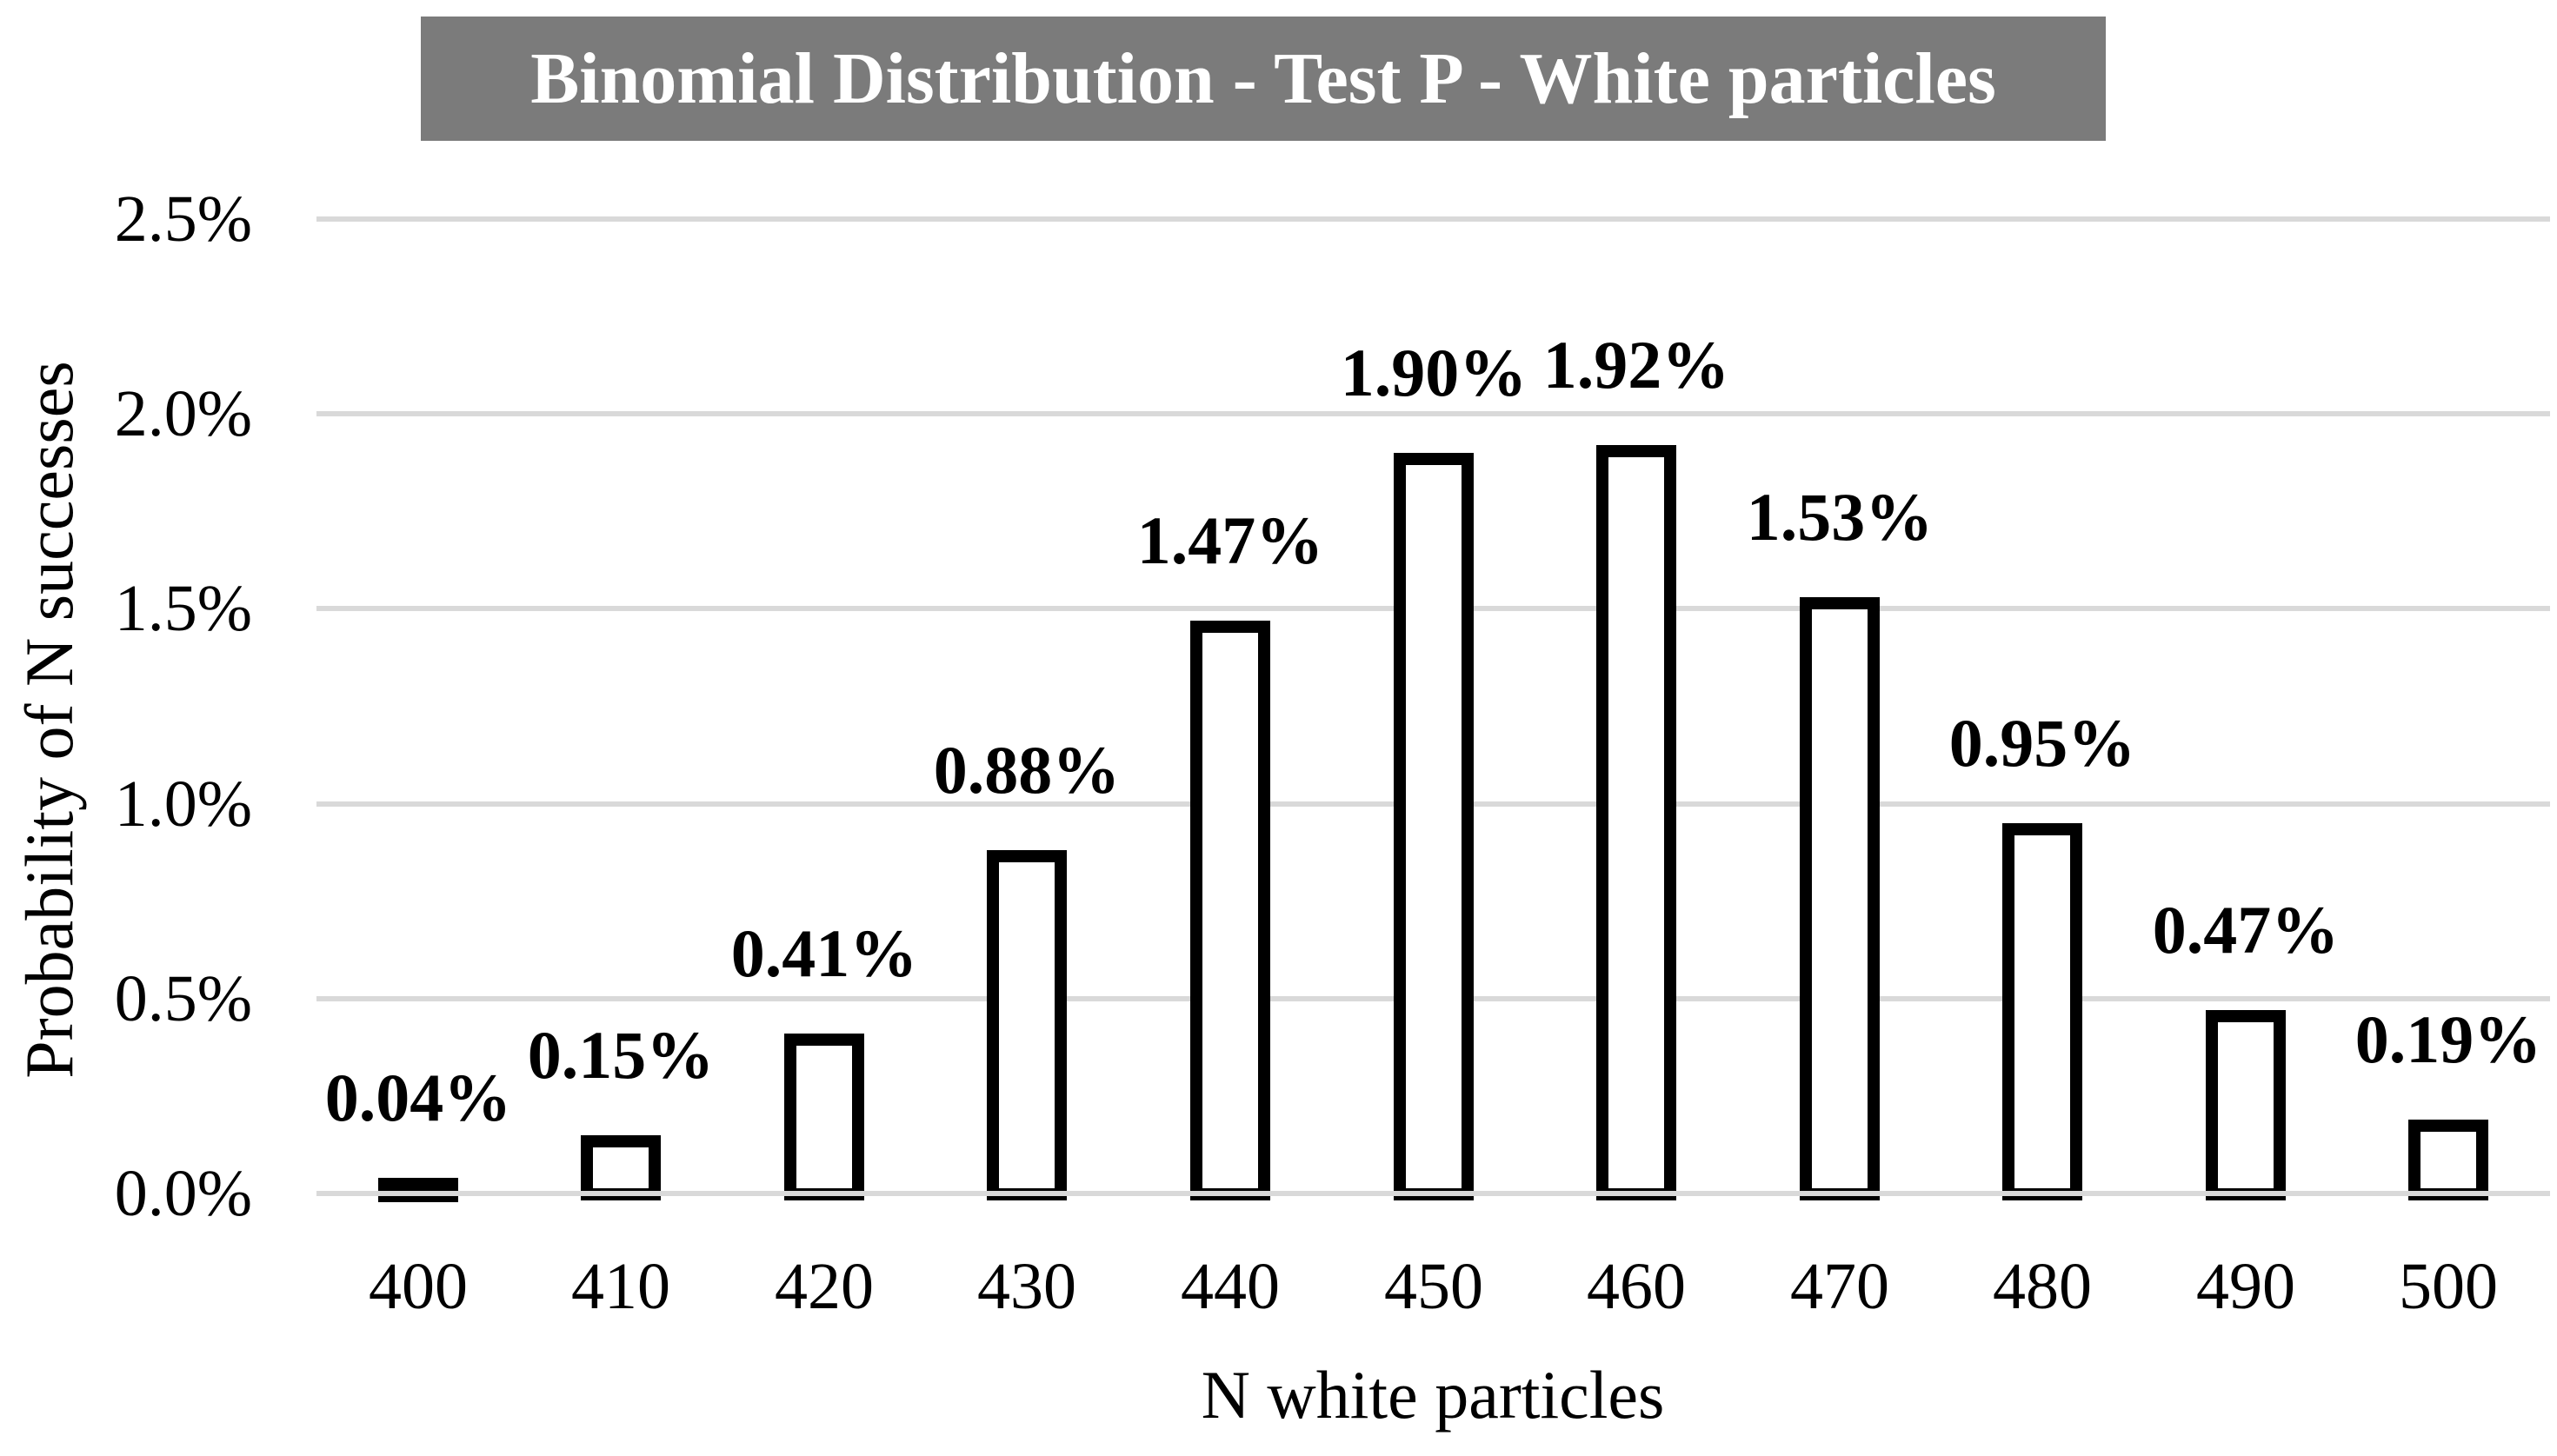 The width and height of the screenshot is (2557, 1456). I want to click on bar-value-label: 0.41%, so click(824, 953).